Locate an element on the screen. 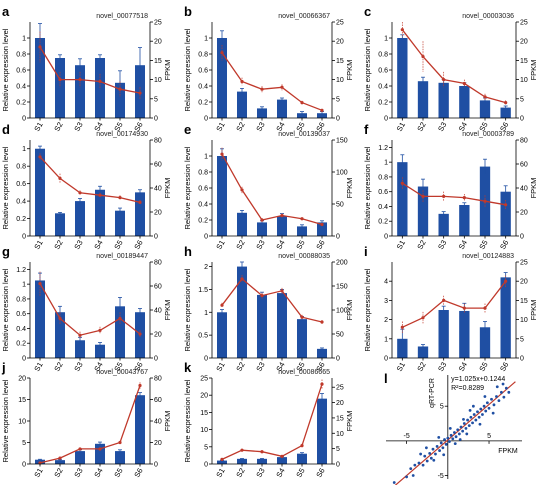 This screenshot has height=485, width=550. y2-tick-label: 15 is located at coordinates (524, 301).